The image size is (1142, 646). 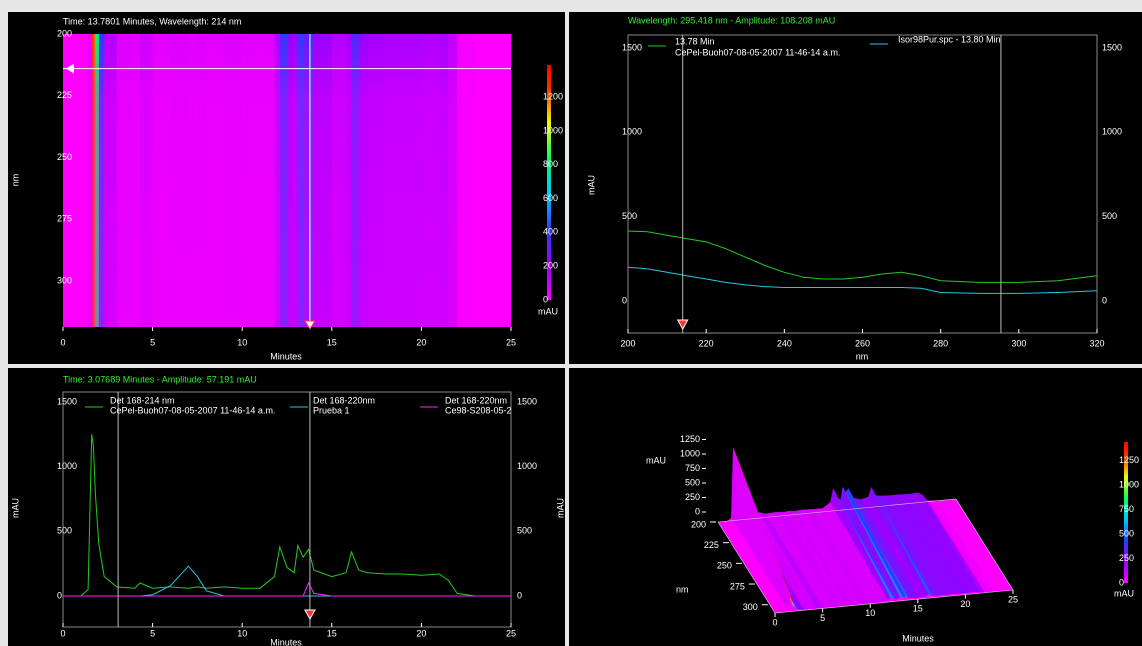 I want to click on z-tick-label: 0, so click(x=697, y=511).